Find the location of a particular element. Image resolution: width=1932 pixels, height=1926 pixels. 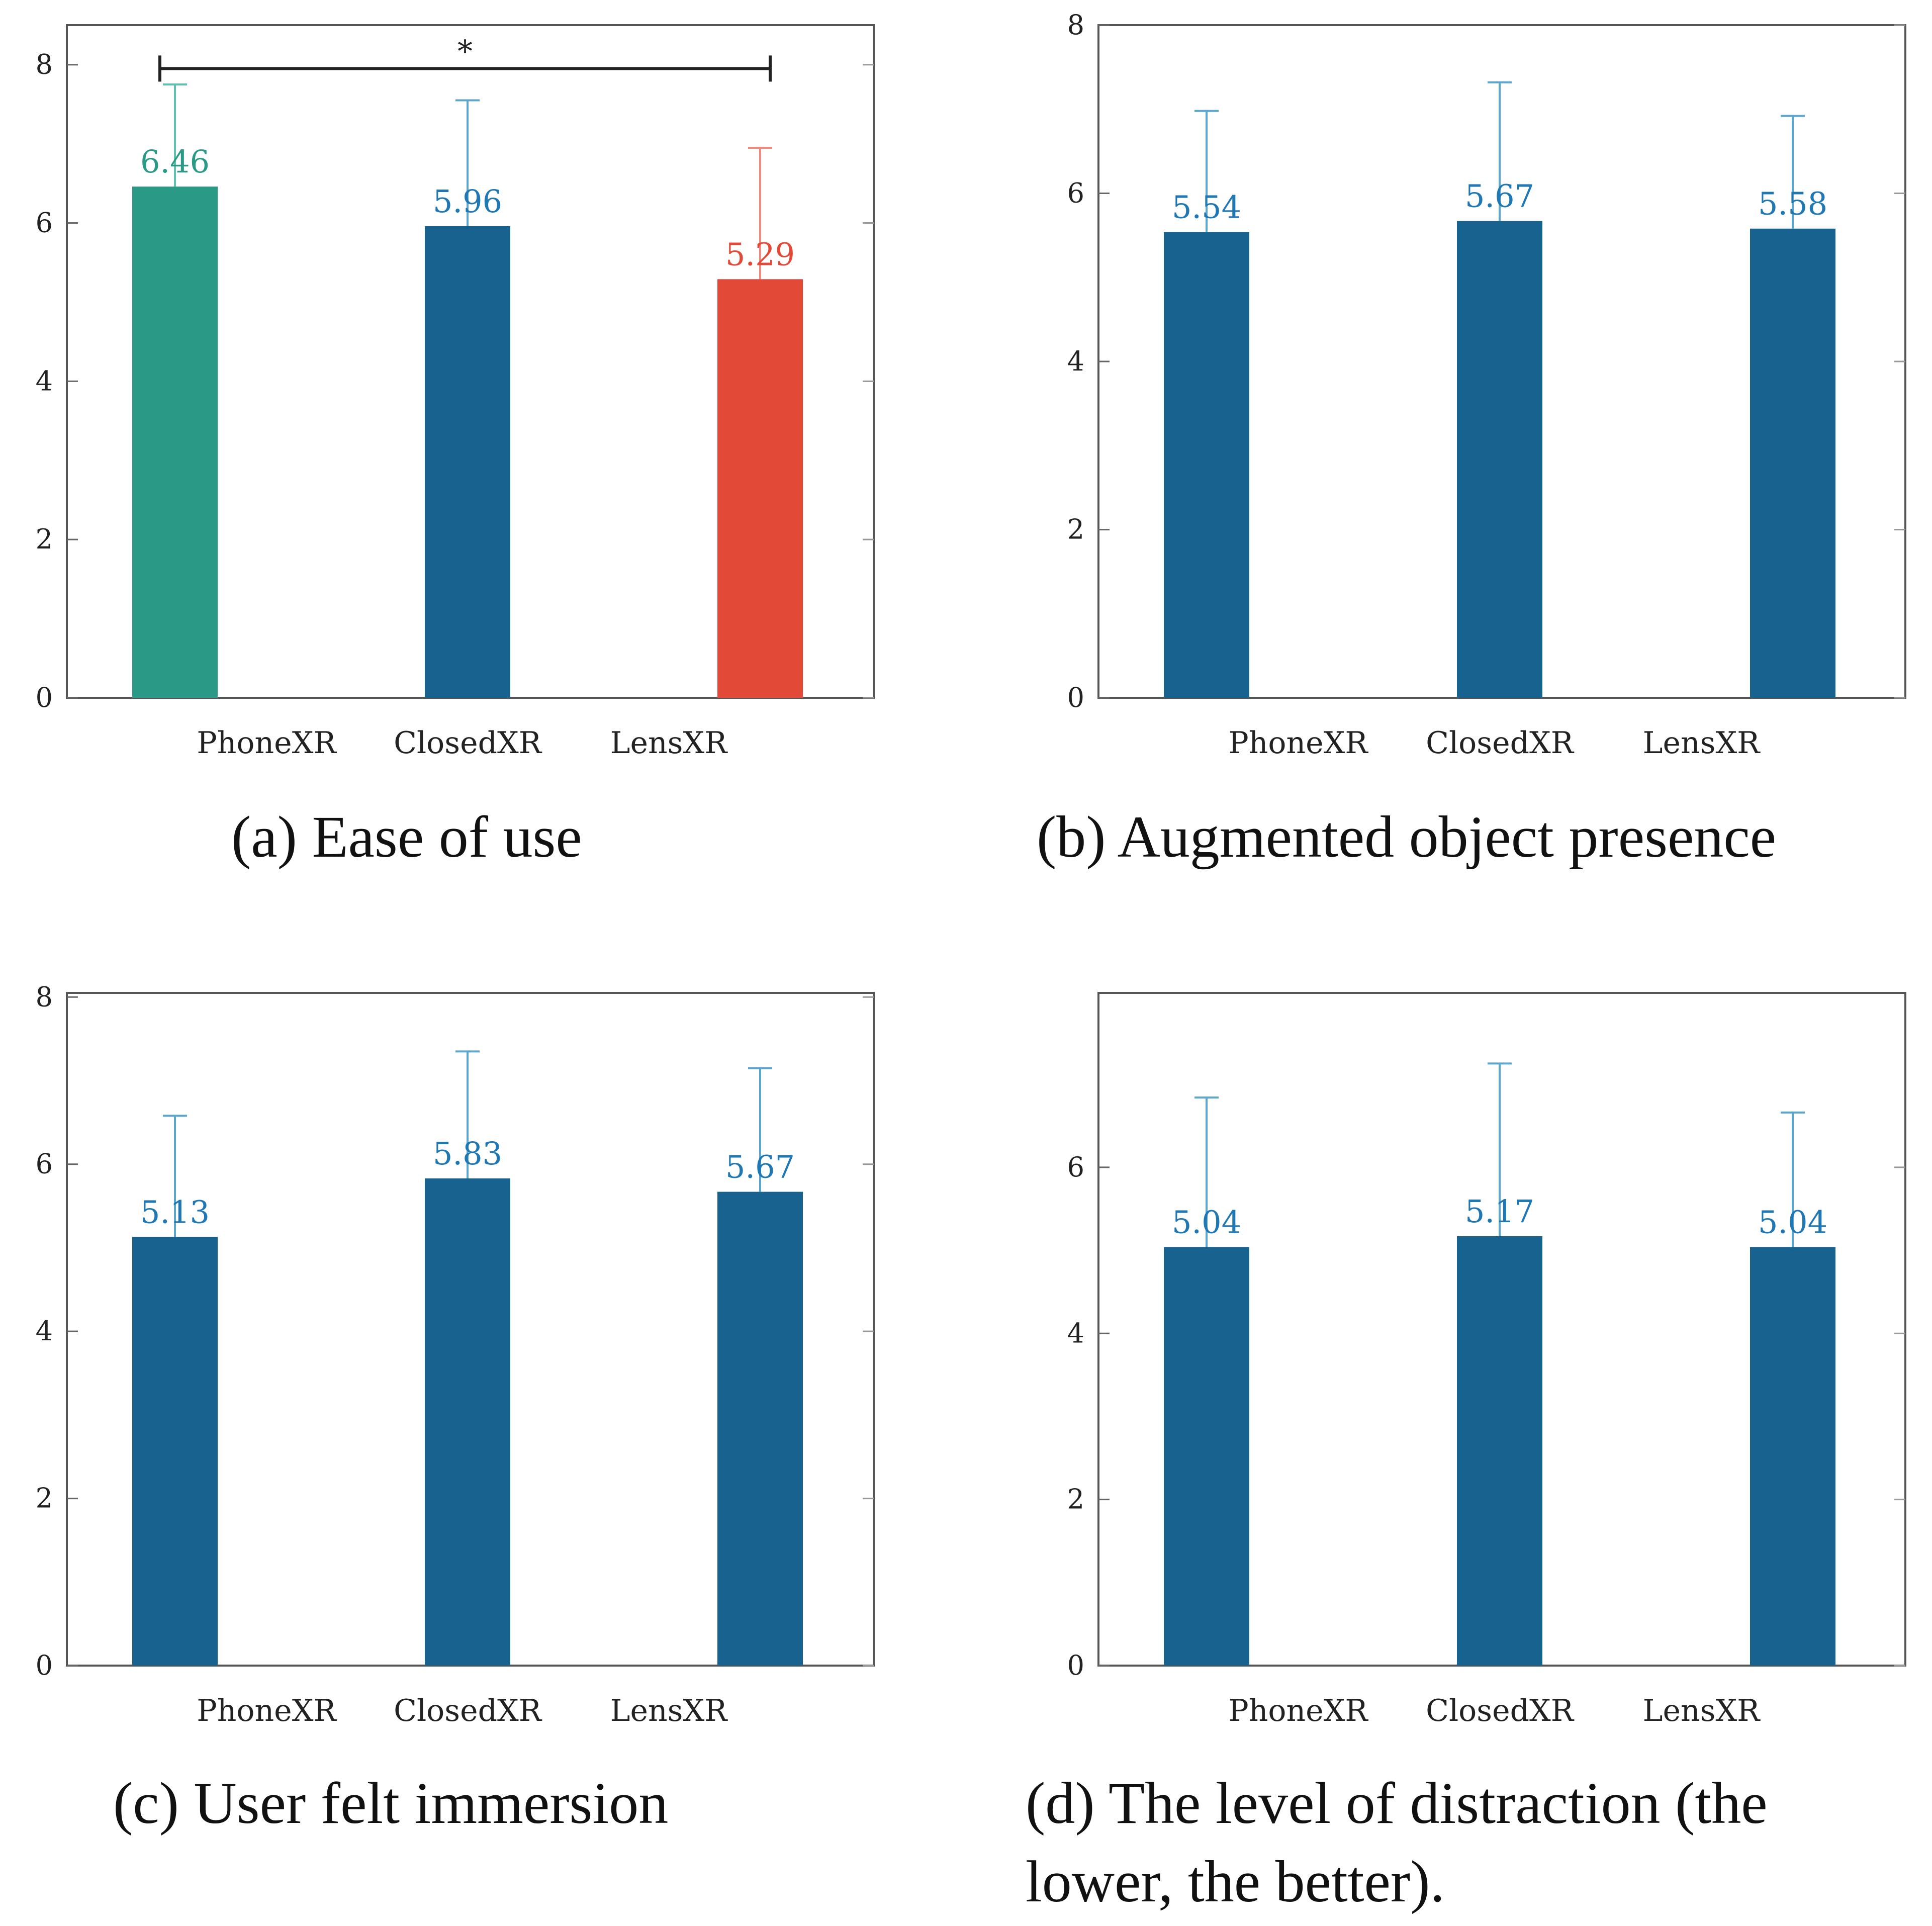

data-label: 5.83 is located at coordinates (467, 1153).